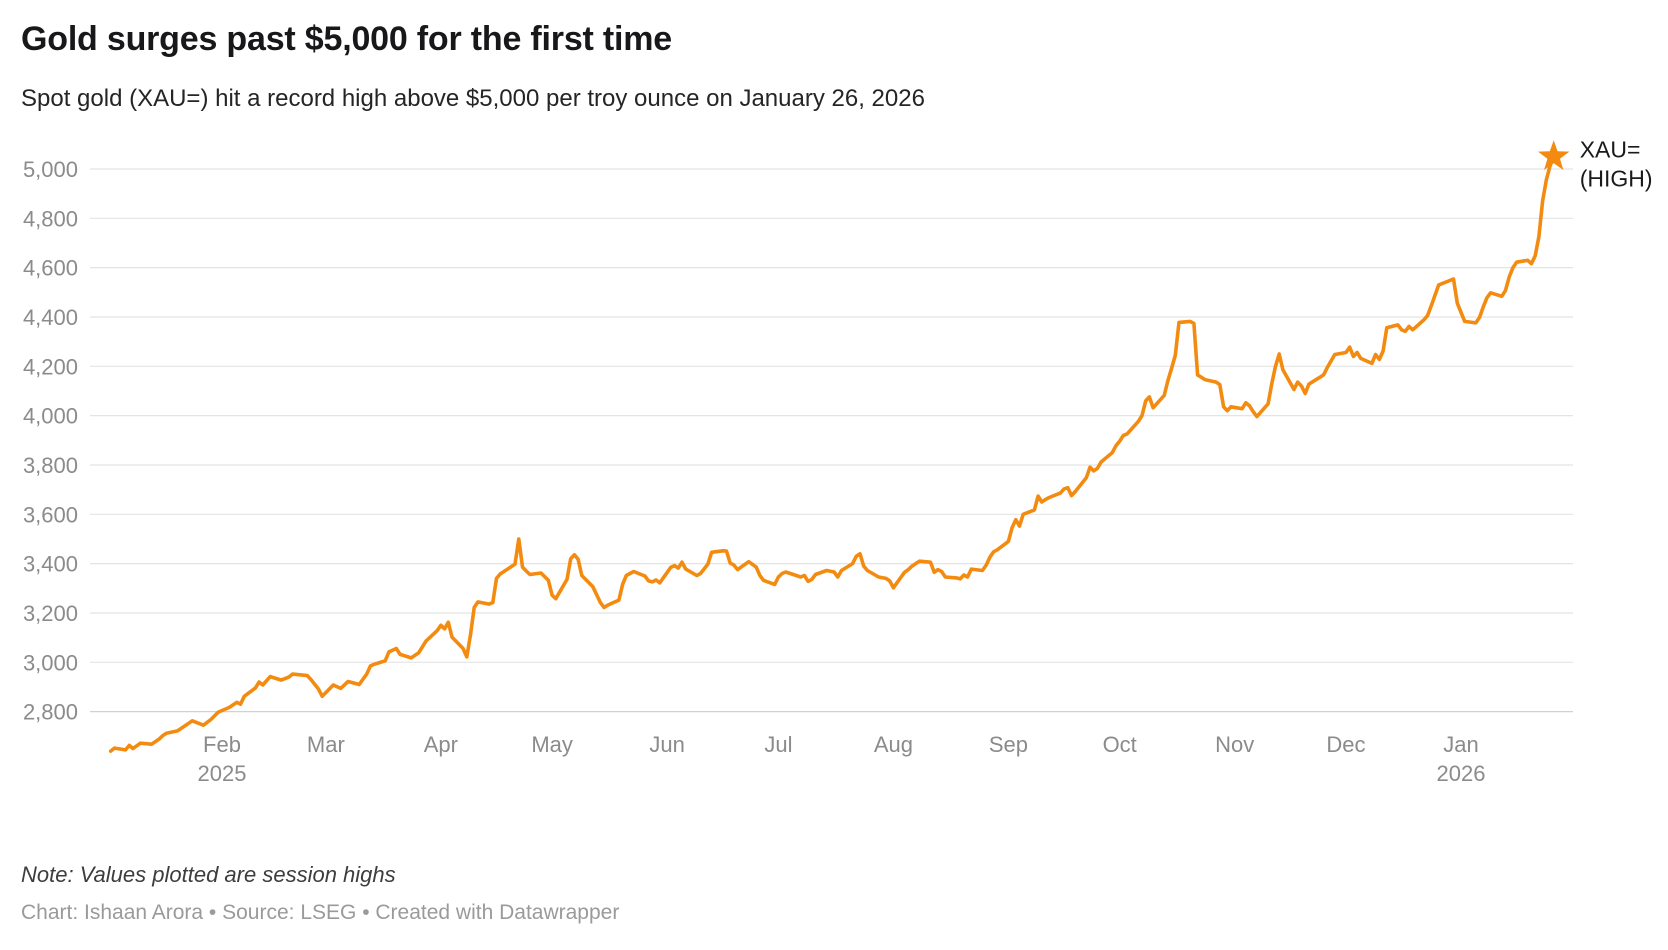  What do you see at coordinates (50, 712) in the screenshot?
I see `y-tick-label: 2,800` at bounding box center [50, 712].